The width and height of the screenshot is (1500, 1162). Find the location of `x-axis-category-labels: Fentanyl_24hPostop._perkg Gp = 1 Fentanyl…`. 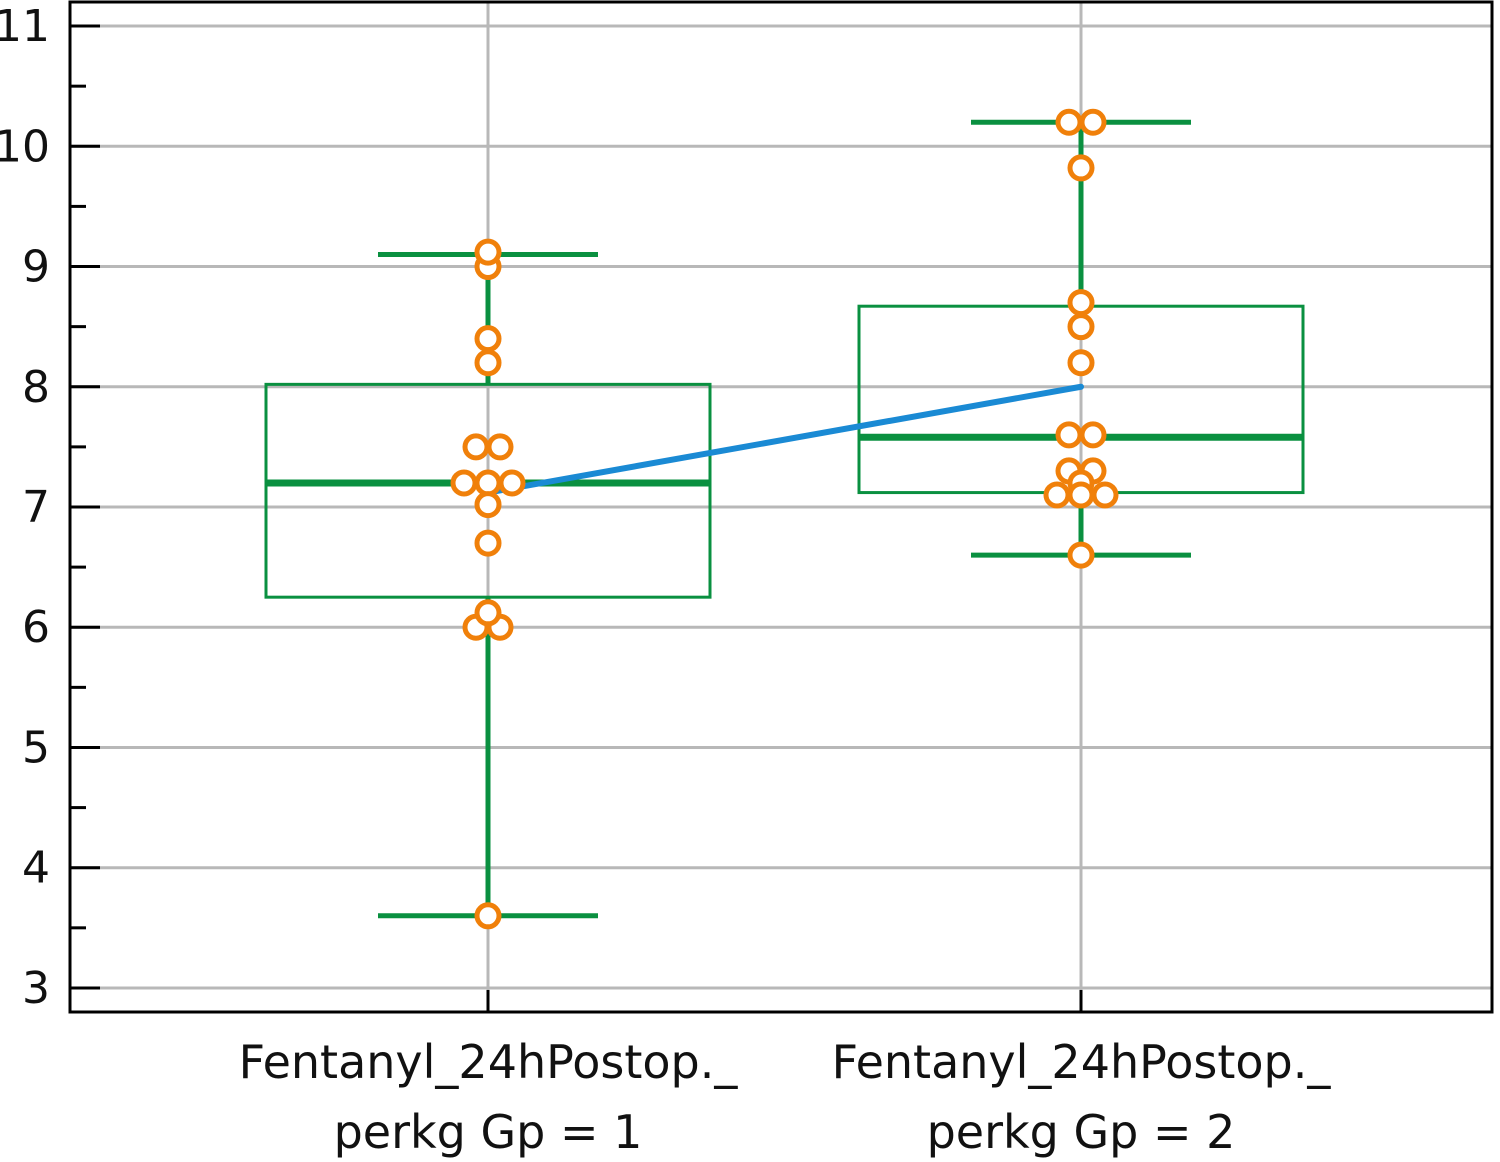

x-axis-category-labels: Fentanyl_24hPostop._perkg Gp = 1 Fentanyl… is located at coordinates (785, 1097).